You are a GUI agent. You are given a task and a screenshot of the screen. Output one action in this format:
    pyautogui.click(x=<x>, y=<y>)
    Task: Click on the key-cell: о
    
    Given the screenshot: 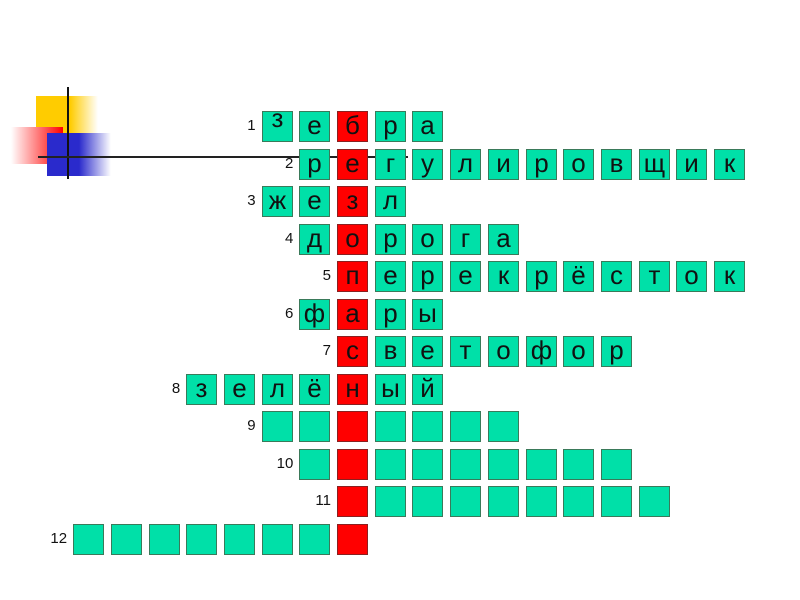 What is the action you would take?
    pyautogui.click(x=352, y=239)
    